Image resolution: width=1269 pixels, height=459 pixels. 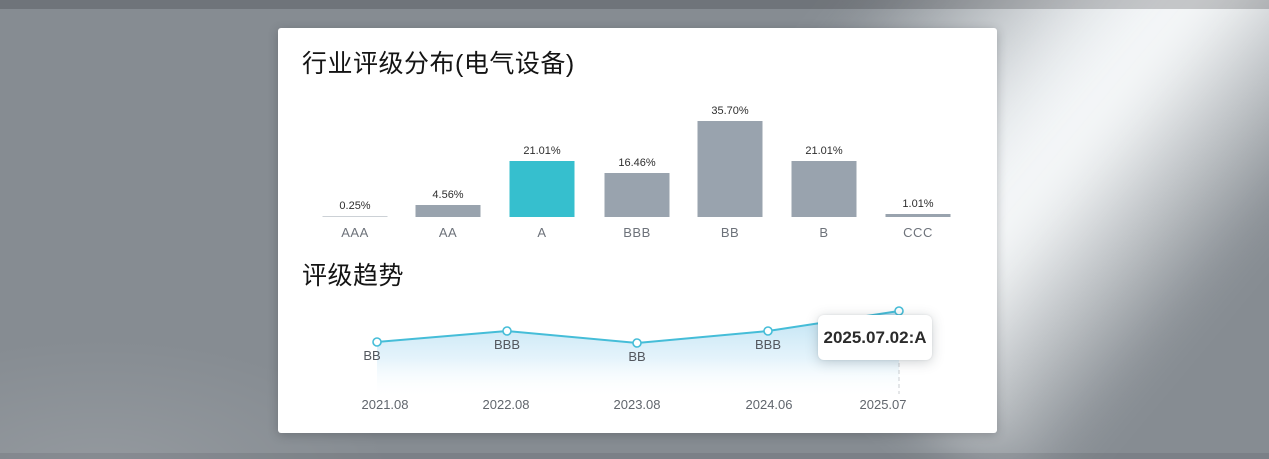 What do you see at coordinates (353, 276) in the screenshot?
I see `trend-chart-title: 评级趋势` at bounding box center [353, 276].